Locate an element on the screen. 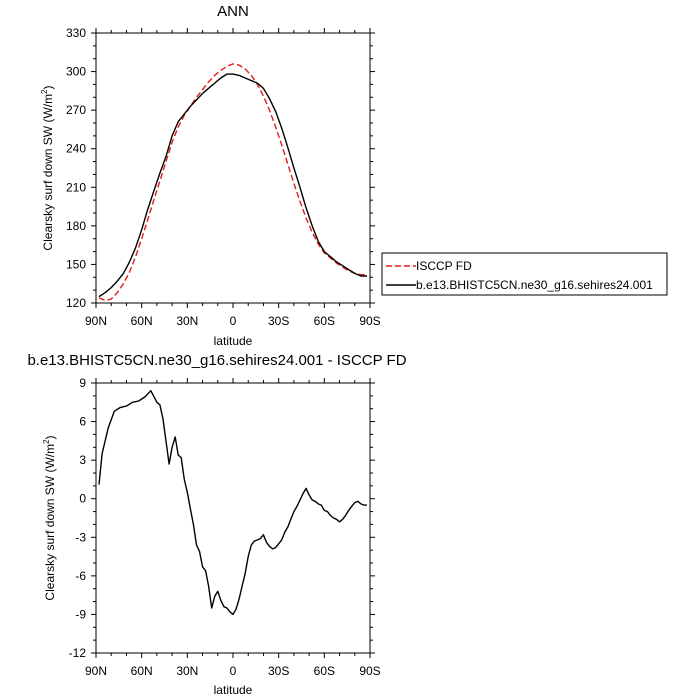 Image resolution: width=700 pixels, height=700 pixels. y-tick-label: 6 is located at coordinates (82, 422).